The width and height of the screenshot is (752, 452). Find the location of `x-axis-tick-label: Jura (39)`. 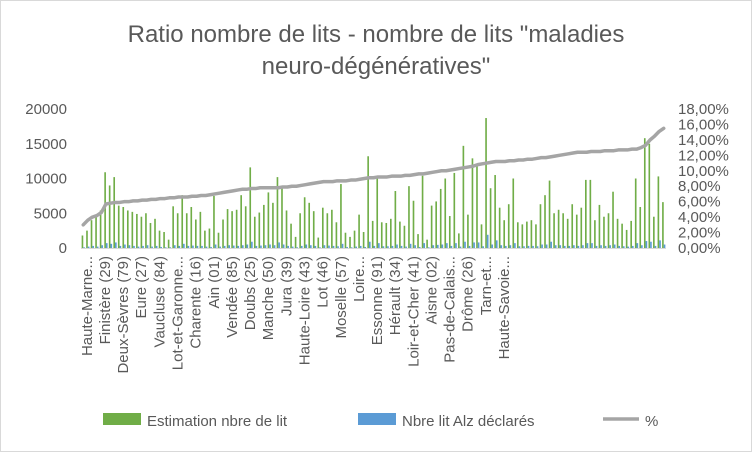

x-axis-tick-label: Jura (39) is located at coordinates (286, 286).